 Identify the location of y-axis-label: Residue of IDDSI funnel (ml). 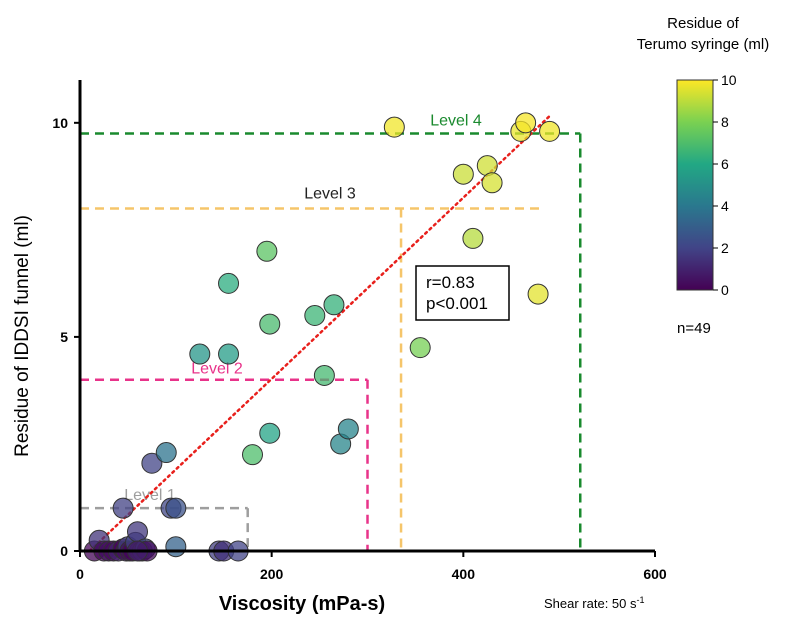
(22, 336).